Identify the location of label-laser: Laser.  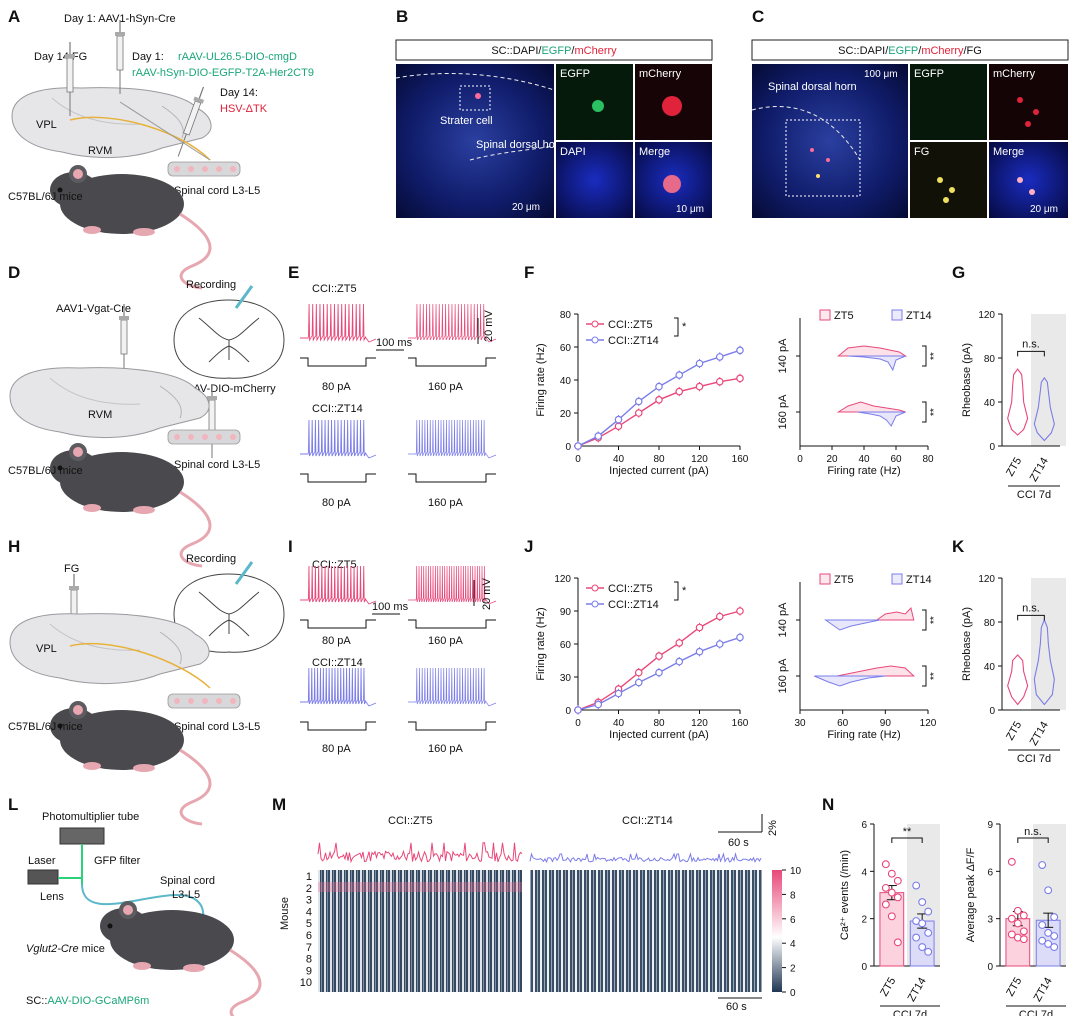
(42, 861).